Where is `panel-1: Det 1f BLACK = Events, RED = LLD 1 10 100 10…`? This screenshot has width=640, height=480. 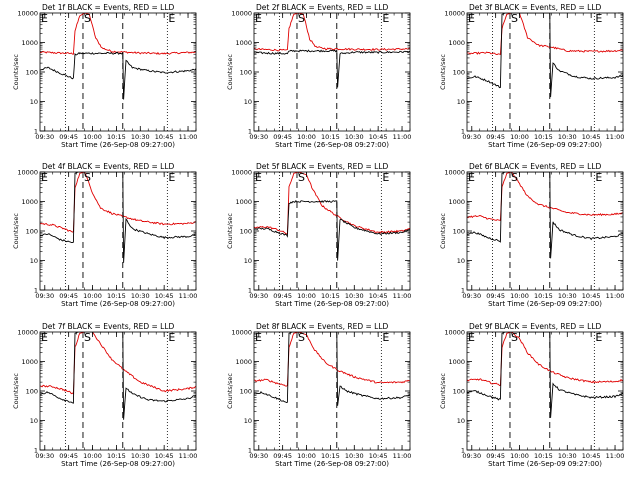
panel-1: Det 1f BLACK = Events, RED = LLD 1 10 100 10… is located at coordinates (104, 76).